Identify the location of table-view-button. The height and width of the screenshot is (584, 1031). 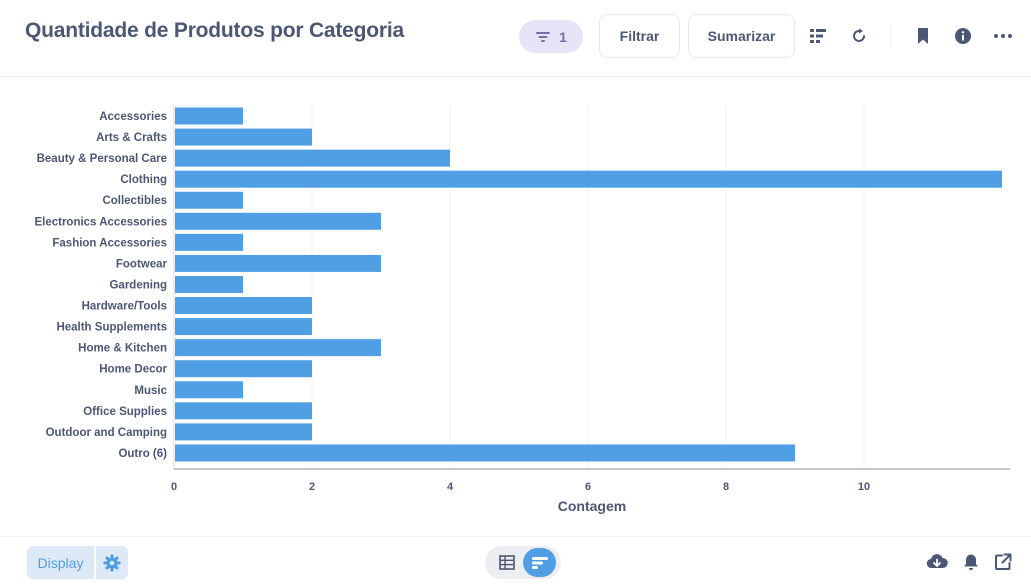
(507, 562).